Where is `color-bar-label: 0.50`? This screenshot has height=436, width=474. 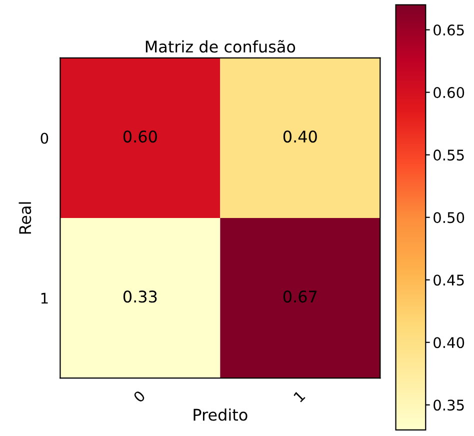
color-bar-label: 0.50 is located at coordinates (449, 218).